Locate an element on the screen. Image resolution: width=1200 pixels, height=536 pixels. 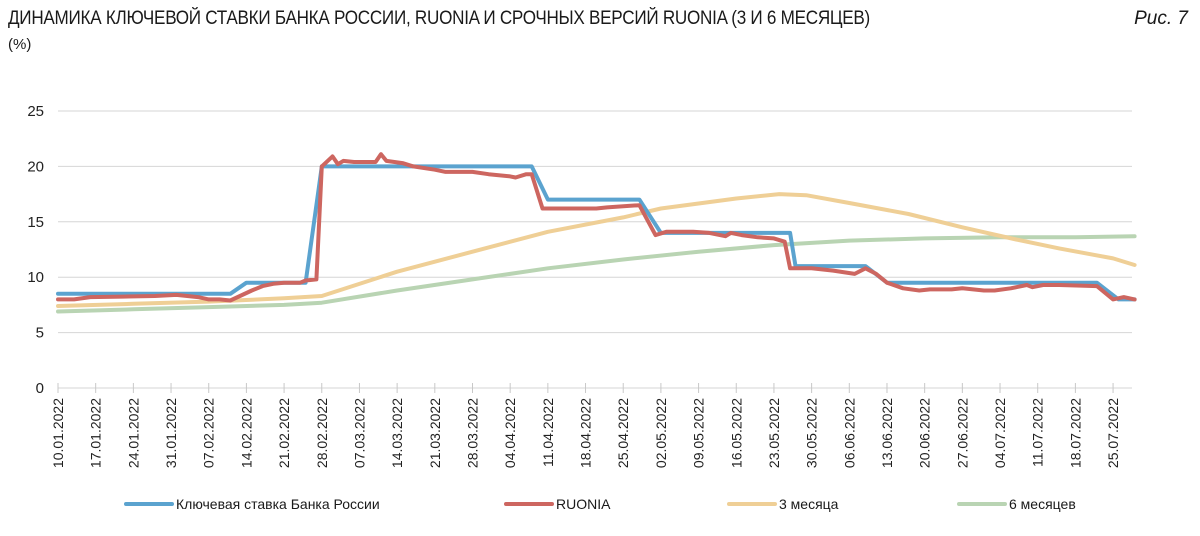
legend-swatch-3m is located at coordinates (752, 504).